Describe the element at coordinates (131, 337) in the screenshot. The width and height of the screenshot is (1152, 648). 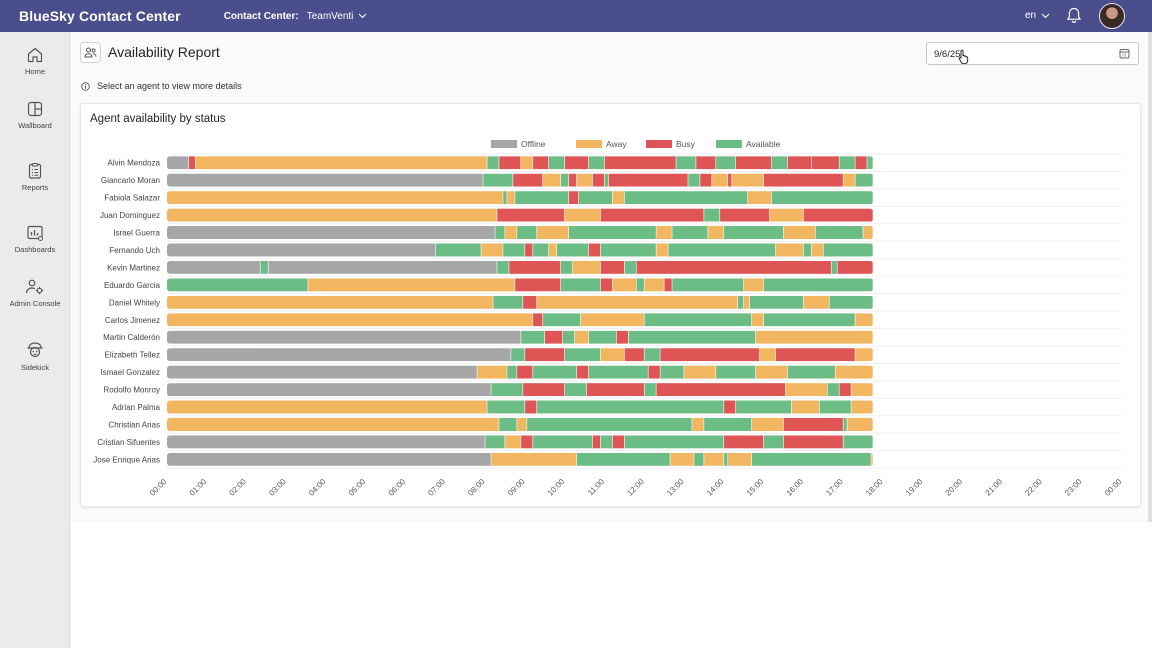
I see `agent-label: Martin Calderón` at that location.